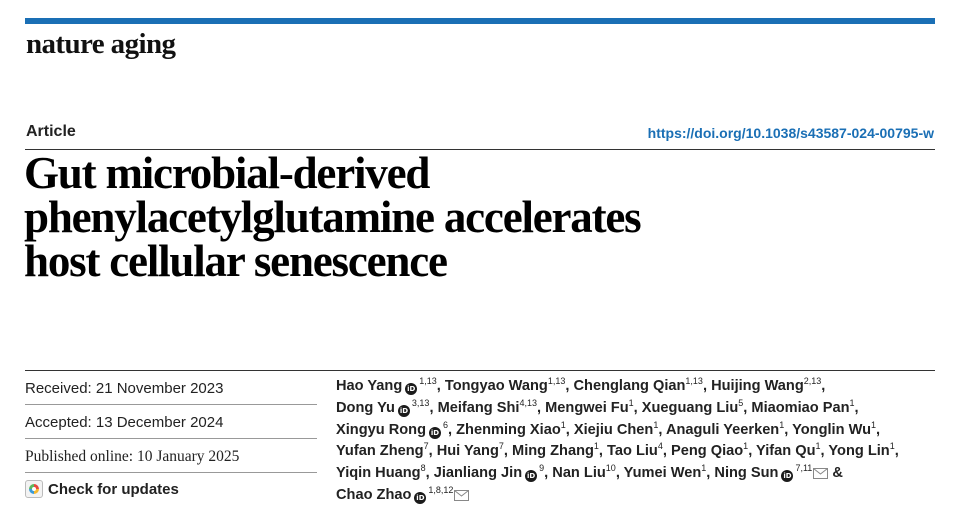 This screenshot has width=960, height=528. I want to click on author-name: Dong Yu, so click(365, 407).